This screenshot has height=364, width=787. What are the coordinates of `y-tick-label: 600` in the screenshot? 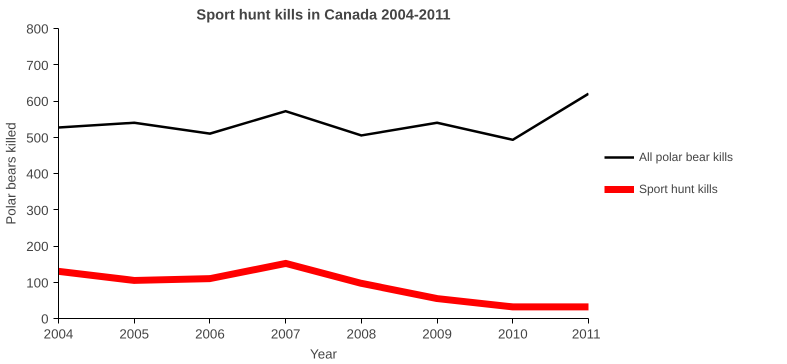 It's located at (37, 101).